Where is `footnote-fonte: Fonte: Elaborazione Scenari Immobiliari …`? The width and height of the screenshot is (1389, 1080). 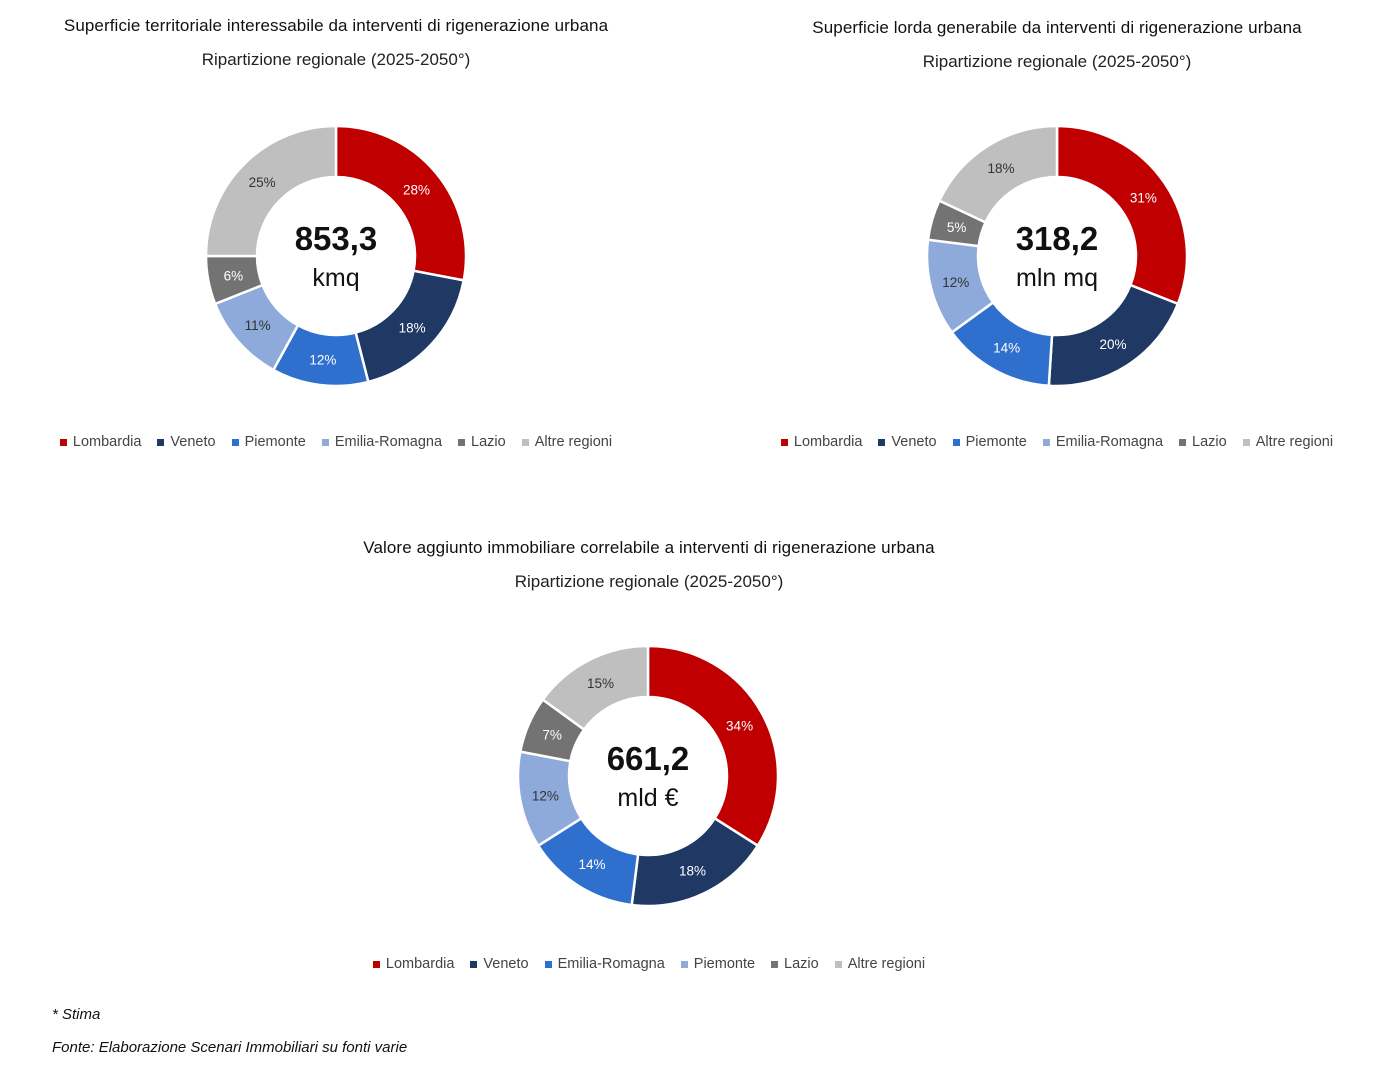
footnote-fonte: Fonte: Elaborazione Scenari Immobiliari … is located at coordinates (230, 1047).